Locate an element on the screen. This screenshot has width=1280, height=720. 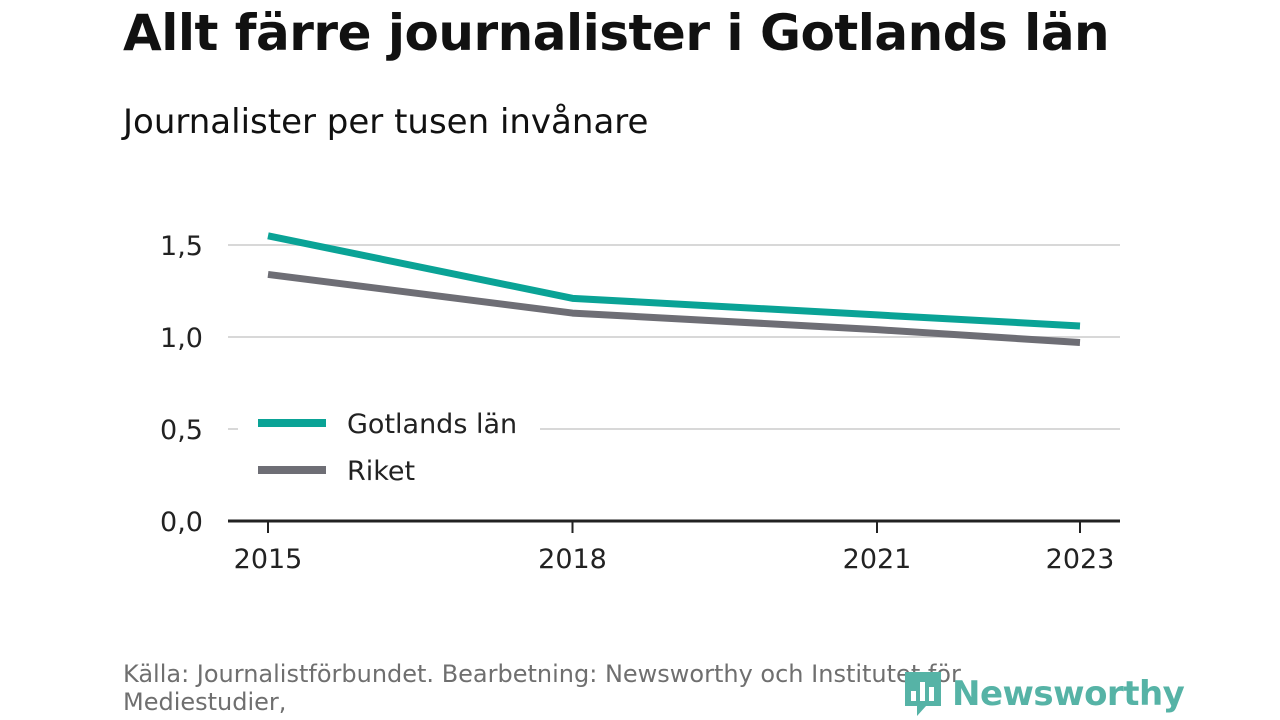
x-tick-label: 2015 is located at coordinates (268, 559).